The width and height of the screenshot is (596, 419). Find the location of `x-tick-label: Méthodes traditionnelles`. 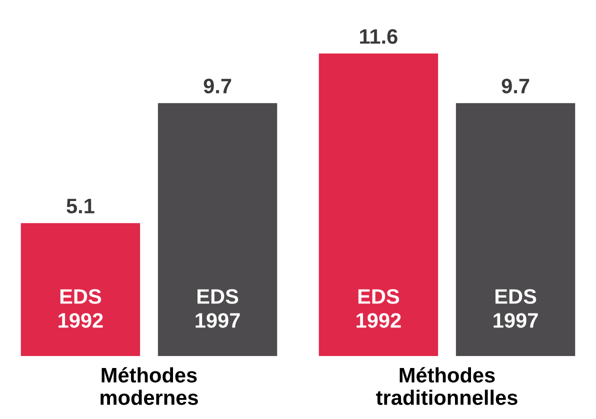

x-tick-label: Méthodes traditionnelles is located at coordinates (447, 386).